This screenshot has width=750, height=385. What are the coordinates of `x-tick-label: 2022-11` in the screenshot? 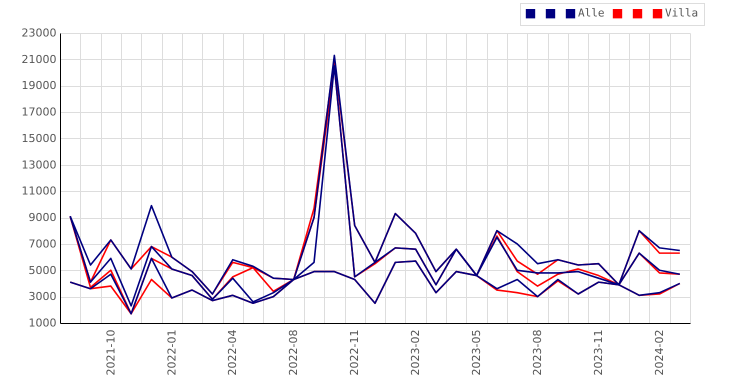 It's located at (355, 353).